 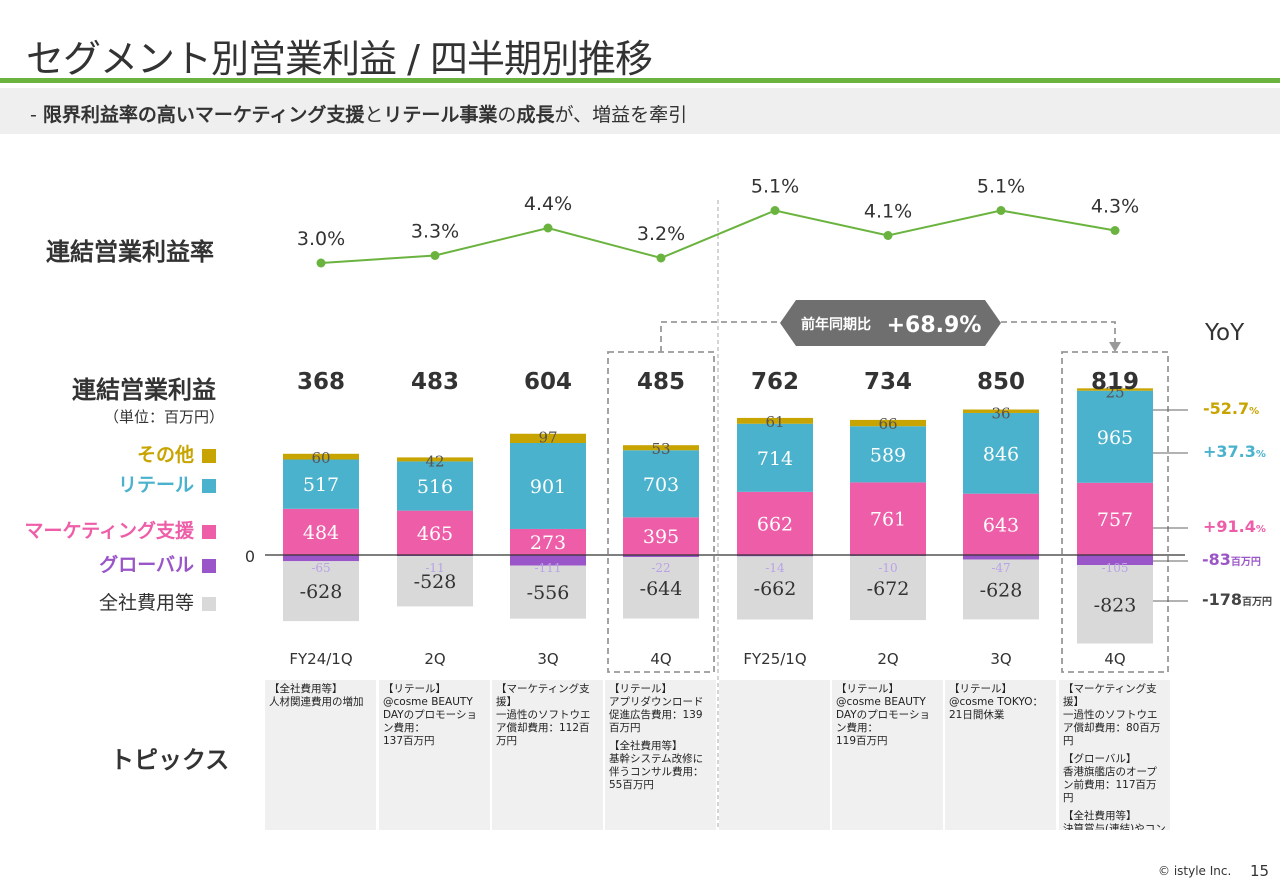 What do you see at coordinates (320, 568) in the screenshot?
I see `value-global: -65` at bounding box center [320, 568].